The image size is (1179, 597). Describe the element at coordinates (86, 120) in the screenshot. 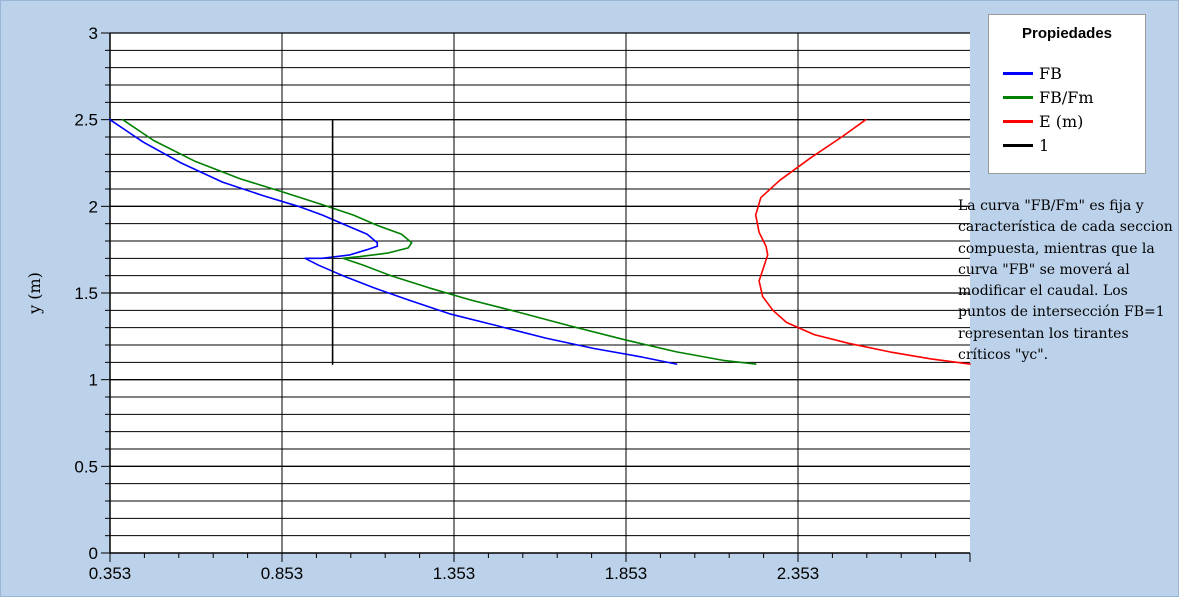

I see `y-tick-label: 2.5` at that location.